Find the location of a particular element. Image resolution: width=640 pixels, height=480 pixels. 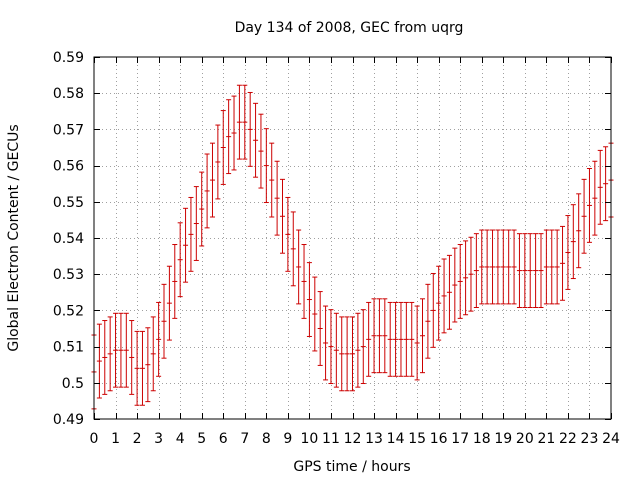

x-tick-label: 19 is located at coordinates (503, 439).